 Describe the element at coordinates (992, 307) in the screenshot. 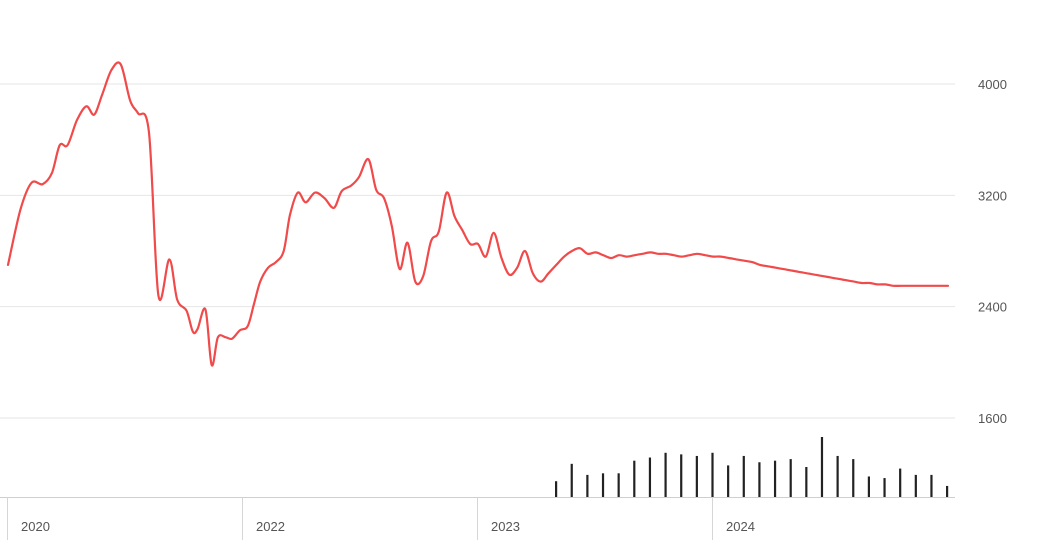

I see `y-tick-label-1: 2400` at that location.